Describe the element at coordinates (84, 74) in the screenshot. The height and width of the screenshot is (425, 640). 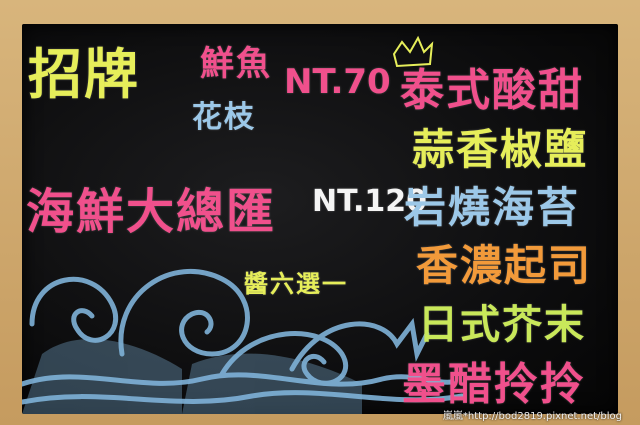
I see `signature-label: 招牌` at that location.